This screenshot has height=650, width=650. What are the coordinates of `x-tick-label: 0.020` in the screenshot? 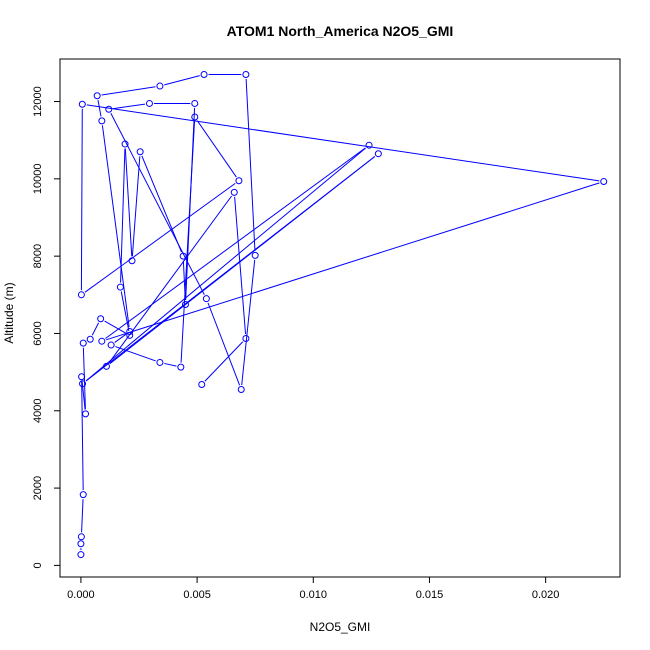 It's located at (546, 595).